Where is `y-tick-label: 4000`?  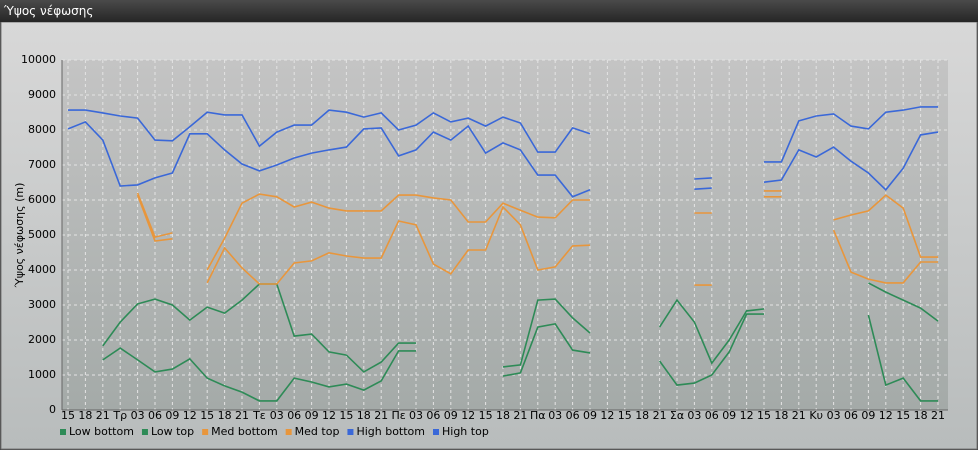
y-tick-label: 4000 is located at coordinates (42, 269).